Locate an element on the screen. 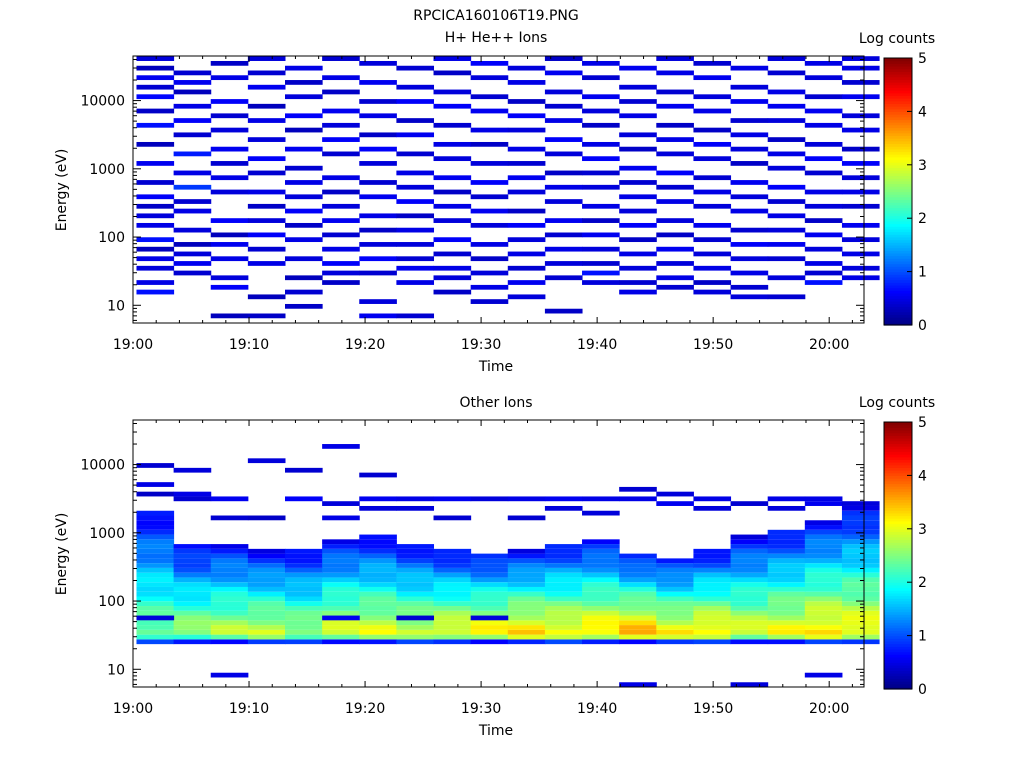 This screenshot has height=768, width=1024. y-tick-label: 100 is located at coordinates (111, 602).